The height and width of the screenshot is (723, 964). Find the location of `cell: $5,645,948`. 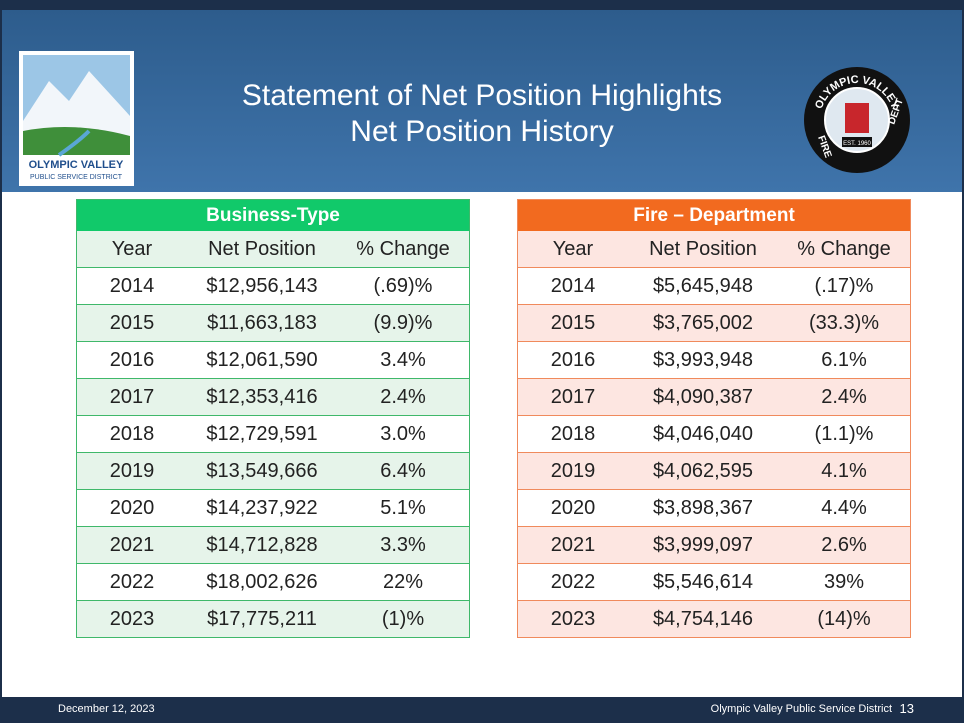

cell: $5,645,948 is located at coordinates (703, 285).